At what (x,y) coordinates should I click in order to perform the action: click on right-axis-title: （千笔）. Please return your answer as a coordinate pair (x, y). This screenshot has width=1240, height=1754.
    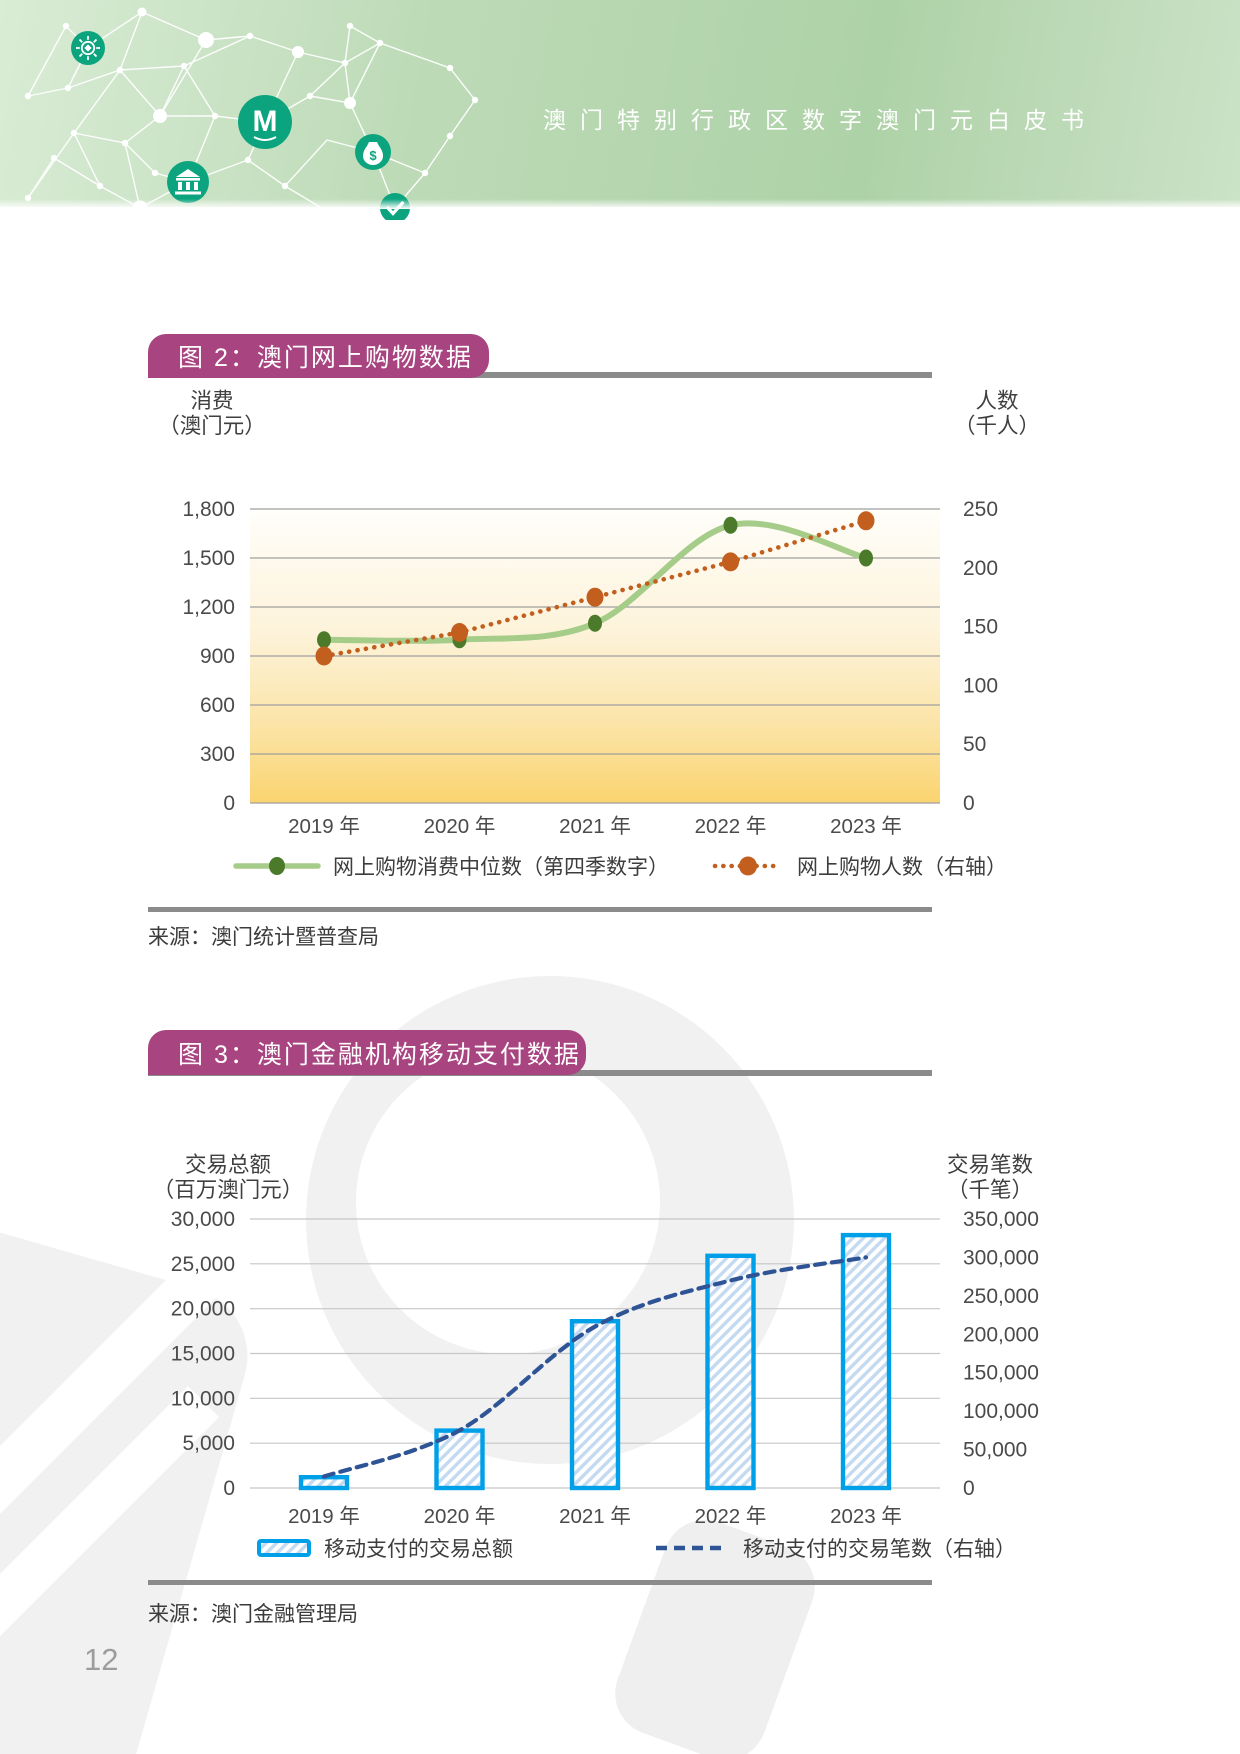
    Looking at the image, I should click on (990, 1190).